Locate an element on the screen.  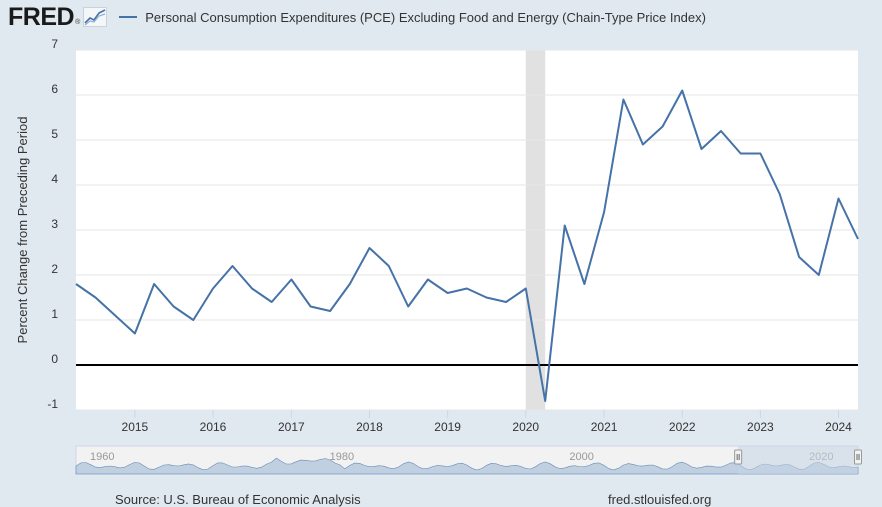
x-tick-label: 2023 is located at coordinates (760, 427).